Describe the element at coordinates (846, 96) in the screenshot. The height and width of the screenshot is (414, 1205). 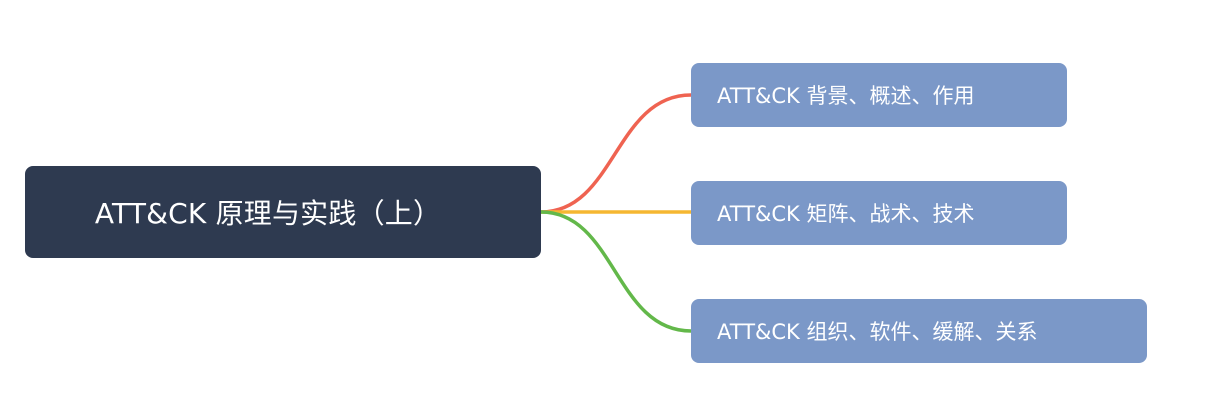
I see `subtopic-label: ATT&CK 背景、概述、作用` at that location.